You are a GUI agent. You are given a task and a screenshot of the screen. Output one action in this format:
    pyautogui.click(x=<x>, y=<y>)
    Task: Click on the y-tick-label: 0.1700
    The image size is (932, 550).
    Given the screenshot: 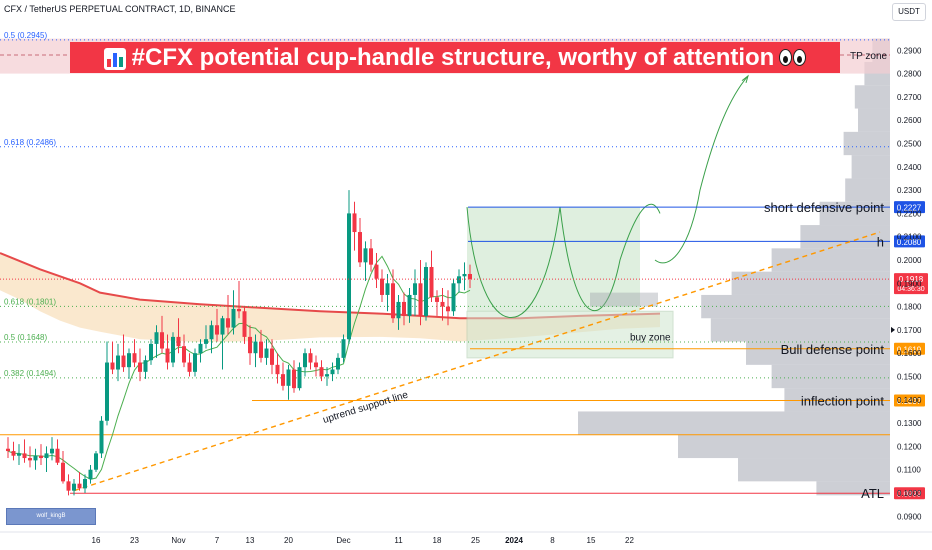 What is the action you would take?
    pyautogui.click(x=909, y=330)
    